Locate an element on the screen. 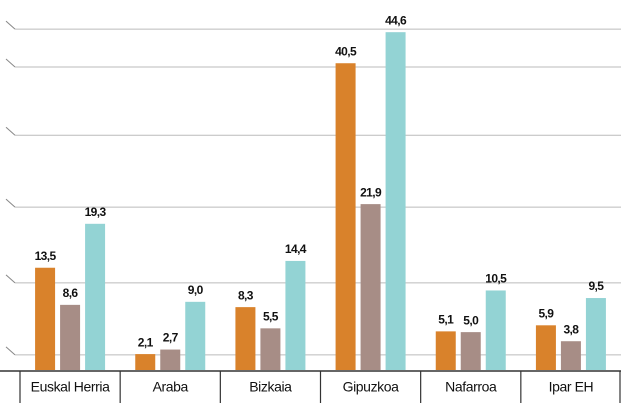  x-tick-label: Nafarroa is located at coordinates (471, 387).